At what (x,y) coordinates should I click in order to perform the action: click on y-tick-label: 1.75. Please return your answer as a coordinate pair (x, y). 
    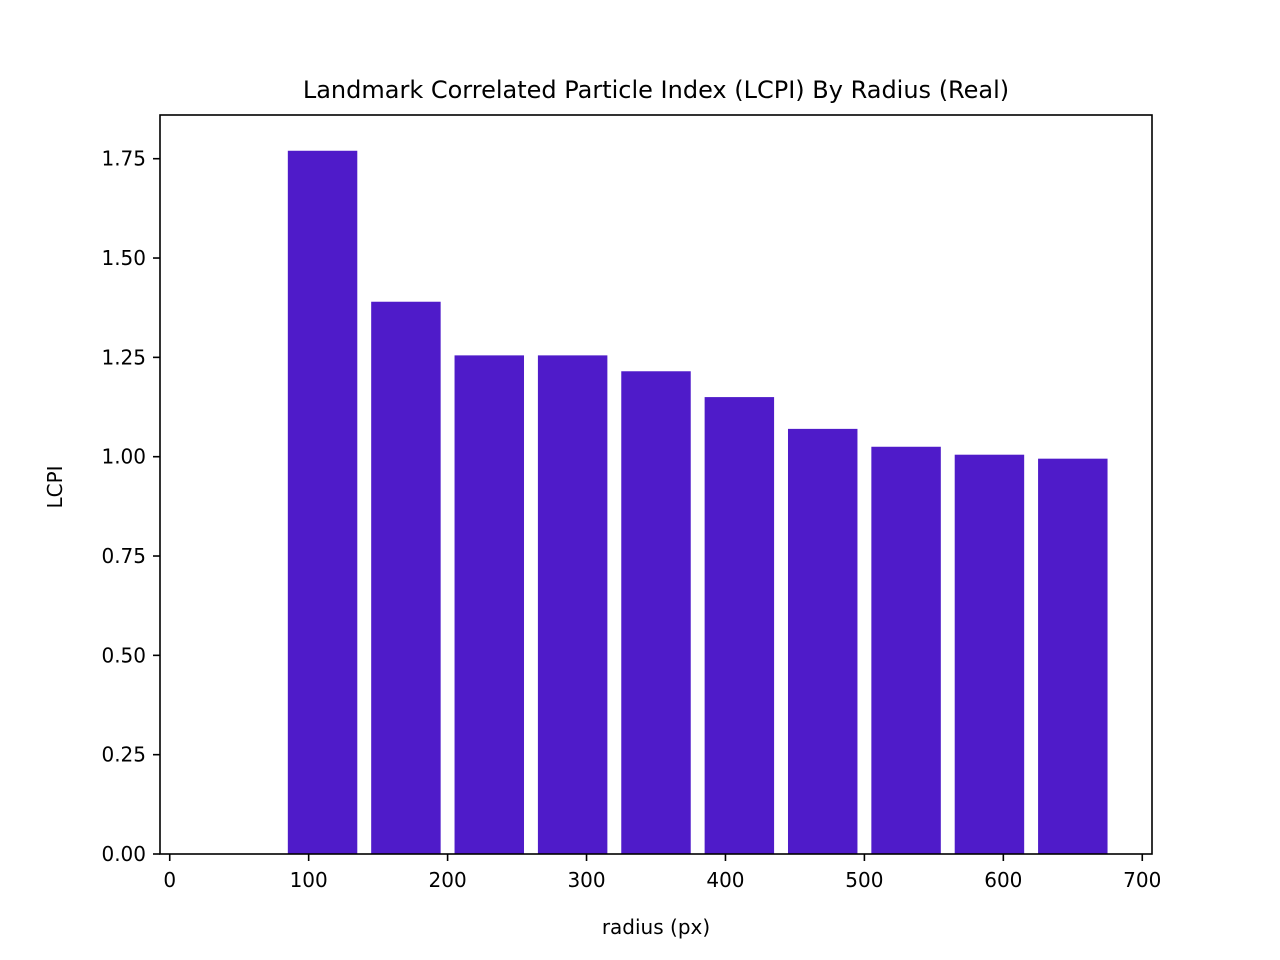
    Looking at the image, I should click on (123, 159).